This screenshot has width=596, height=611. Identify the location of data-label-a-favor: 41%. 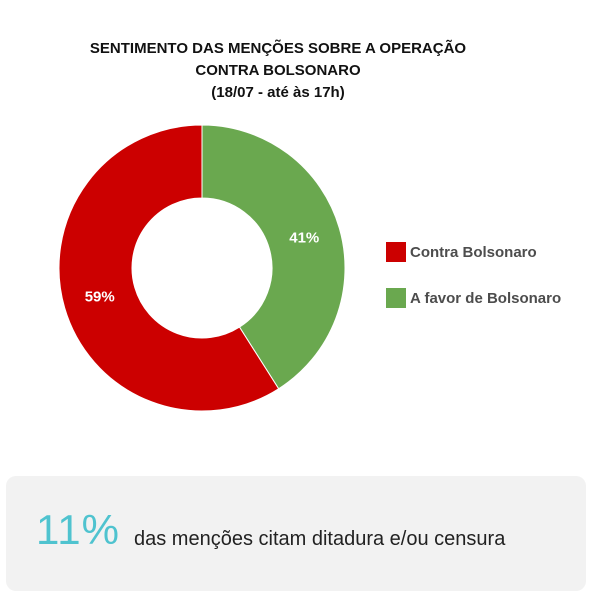
(304, 237).